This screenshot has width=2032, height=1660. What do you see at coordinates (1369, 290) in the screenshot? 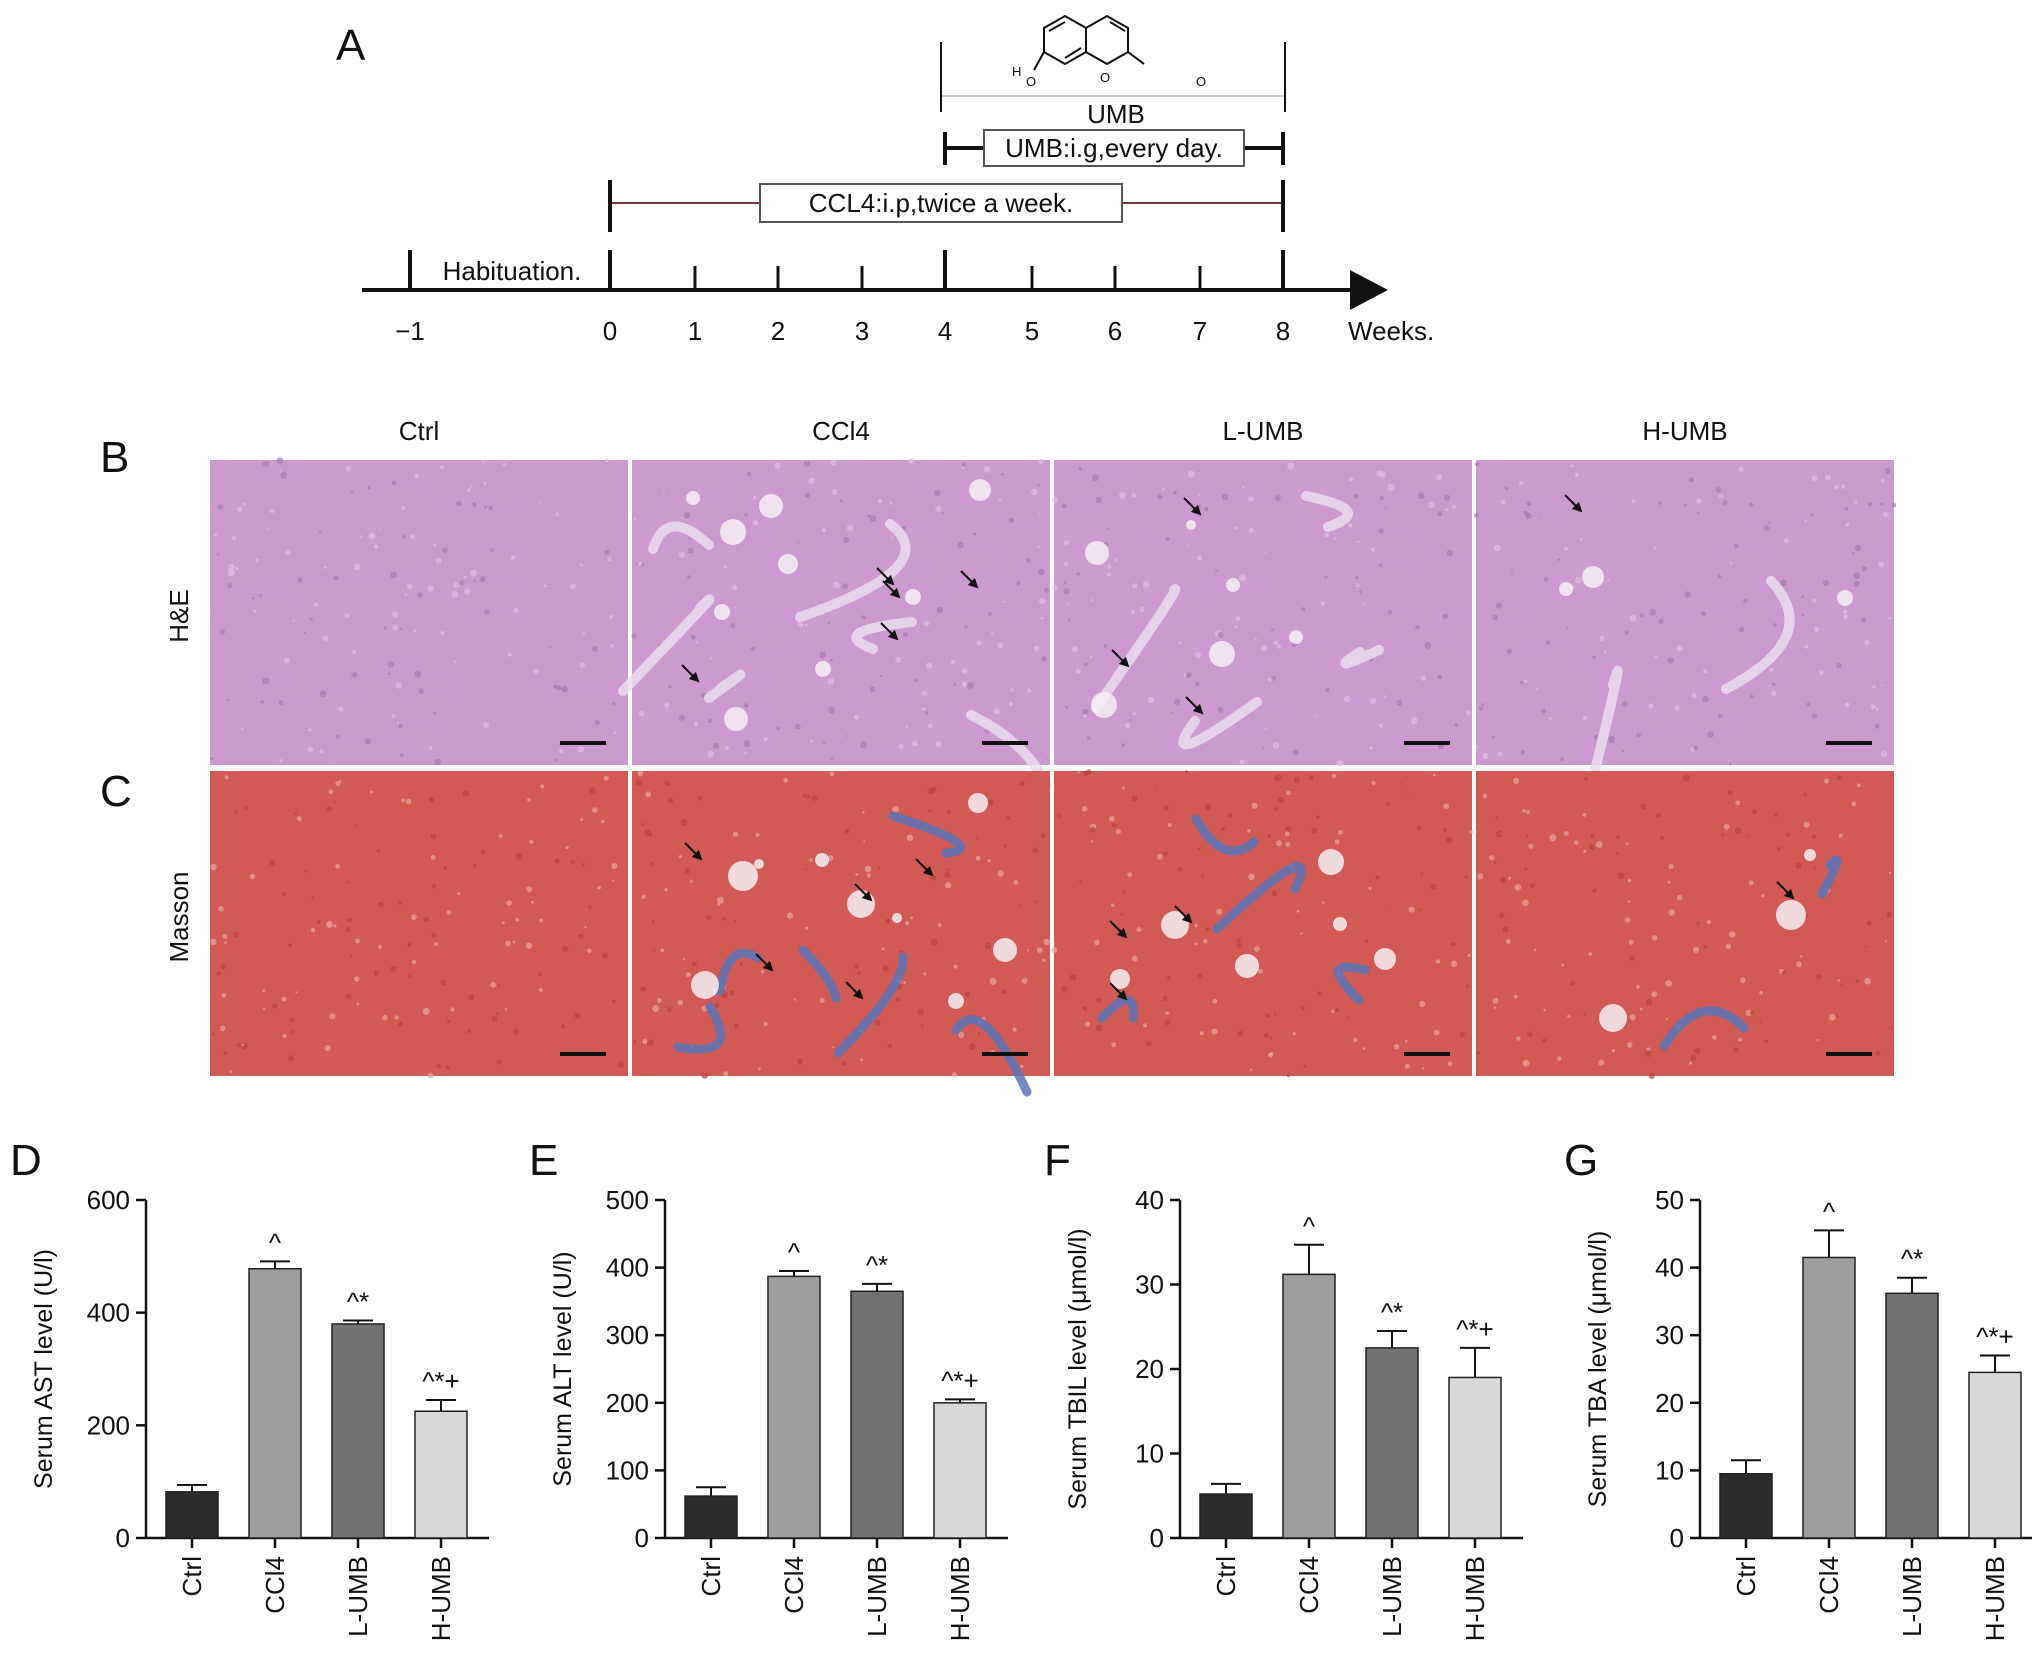
I see `weeks-axis-arrowhead` at bounding box center [1369, 290].